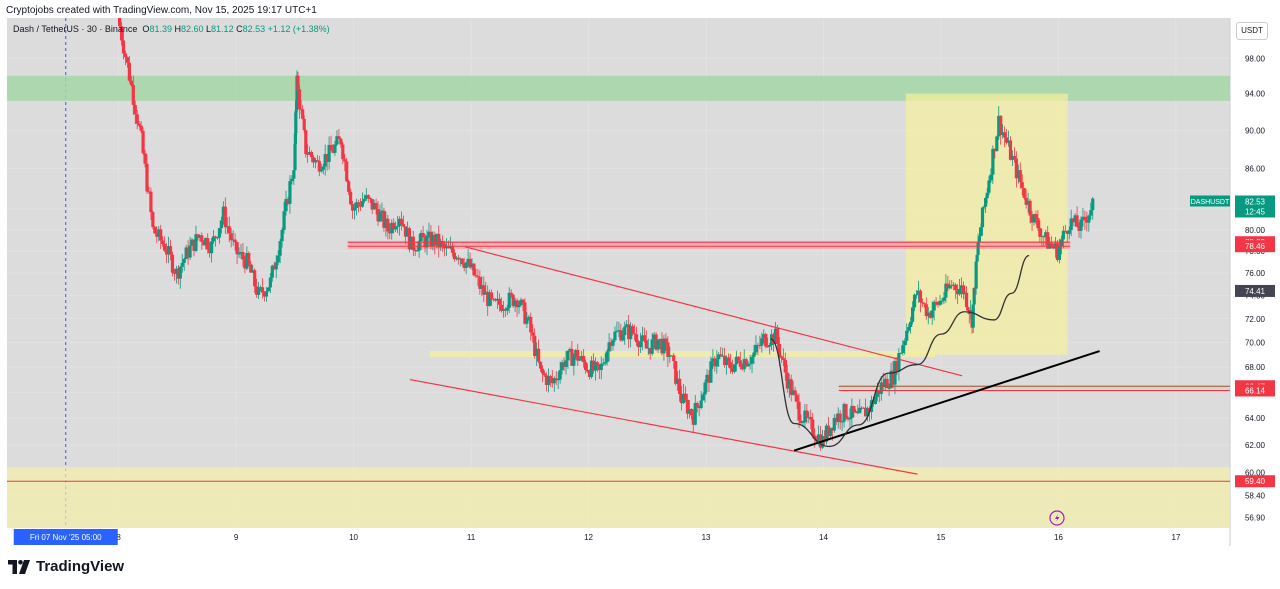 This screenshot has height=589, width=1280. Describe the element at coordinates (1255, 445) in the screenshot. I see `y-tick-label: 62.00` at that location.